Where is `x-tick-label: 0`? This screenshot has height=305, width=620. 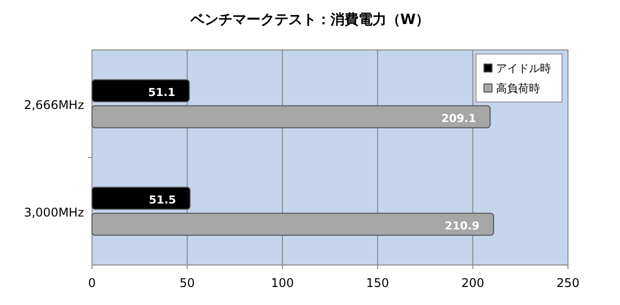
x-tick-label: 0 is located at coordinates (92, 283).